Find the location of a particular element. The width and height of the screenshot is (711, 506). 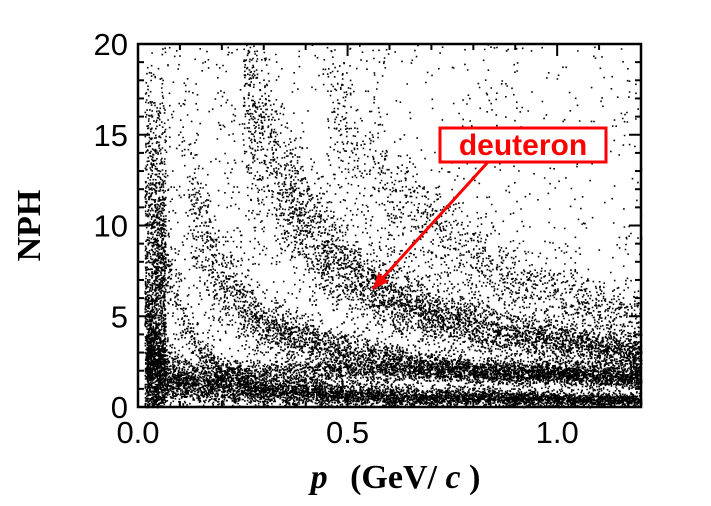

annotation-arrowhead is located at coordinates (380, 281).